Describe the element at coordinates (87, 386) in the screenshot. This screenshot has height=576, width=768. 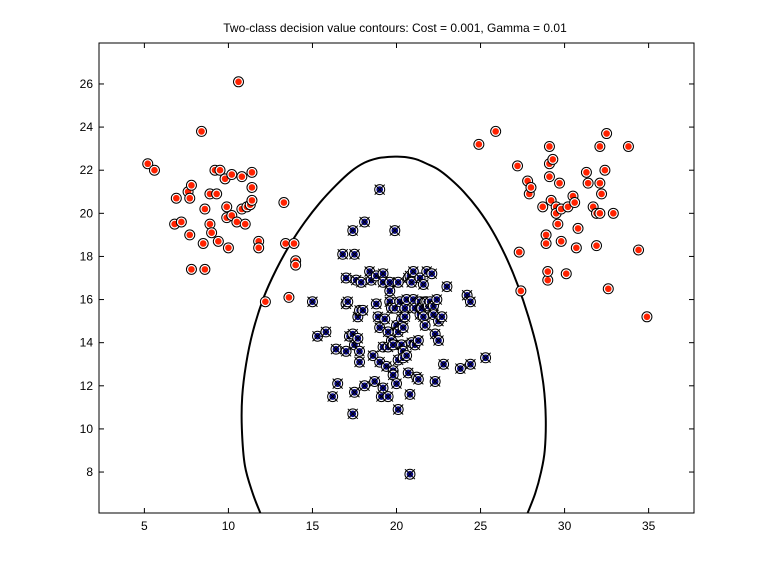
I see `y-tick-label: 12` at that location.